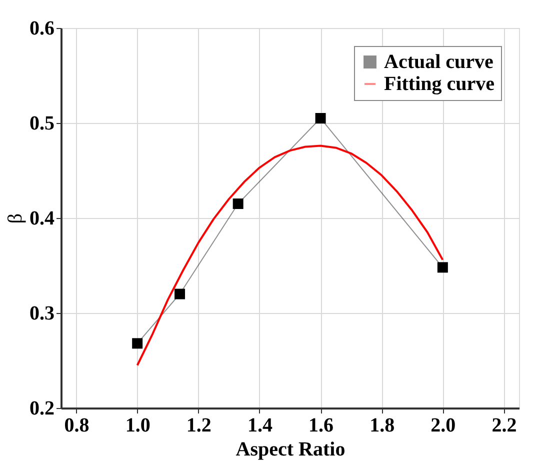 The image size is (541, 464). Describe the element at coordinates (42, 219) in the screenshot. I see `y-tick-label: 0.4` at that location.